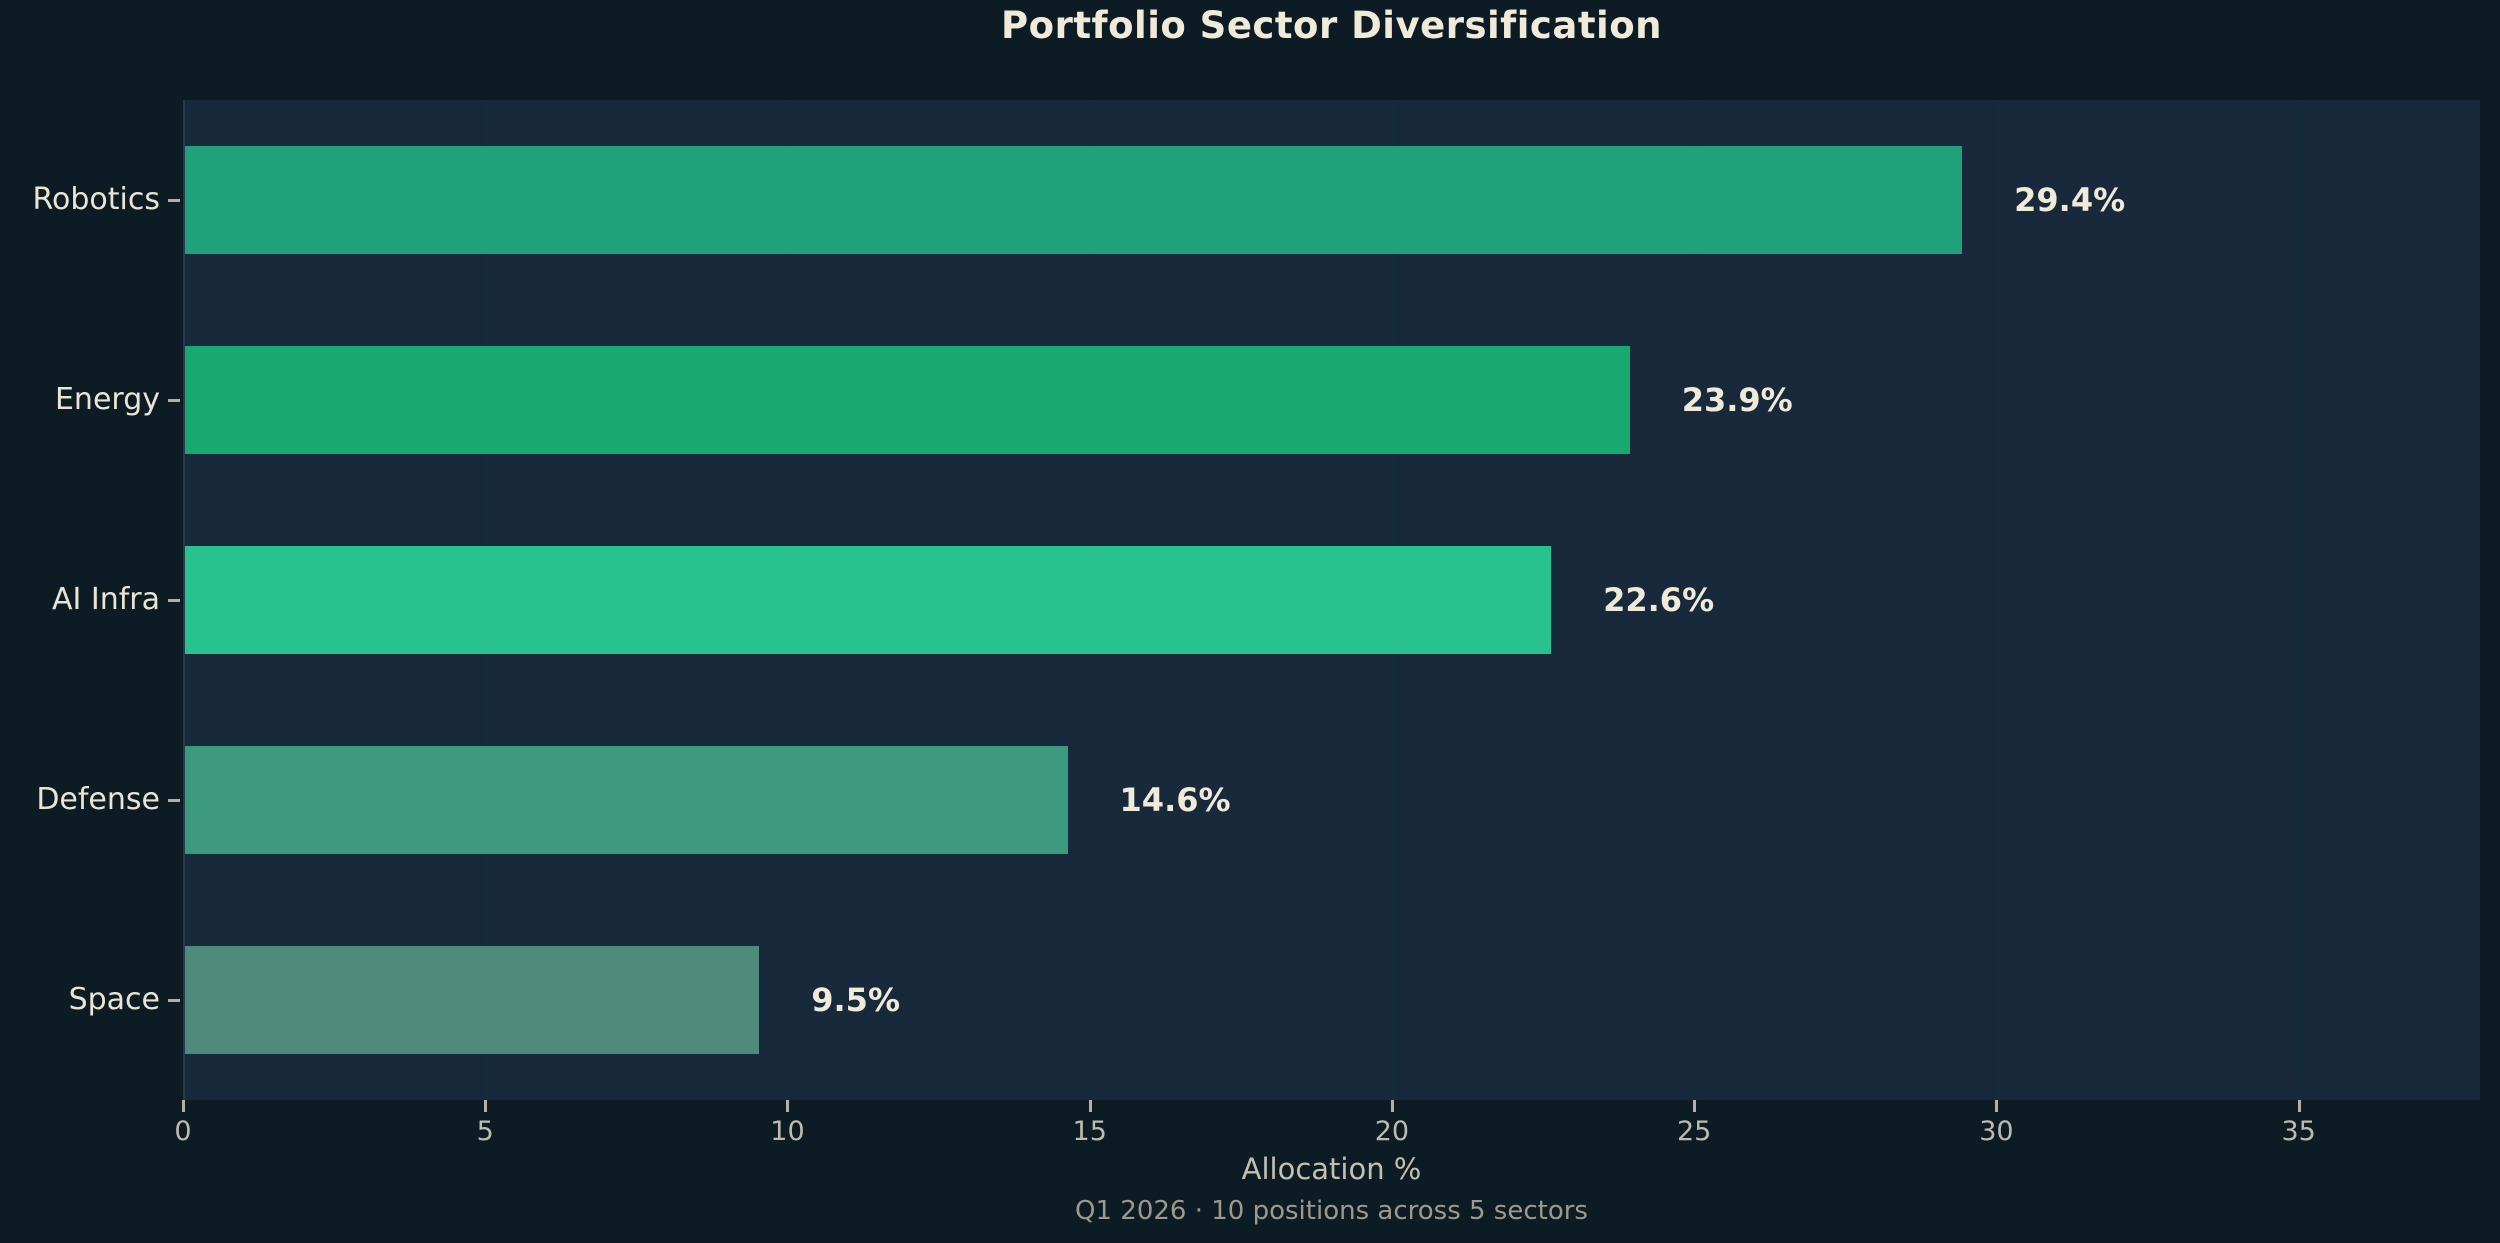  What do you see at coordinates (98, 799) in the screenshot?
I see `y-tick-label: Defense` at bounding box center [98, 799].